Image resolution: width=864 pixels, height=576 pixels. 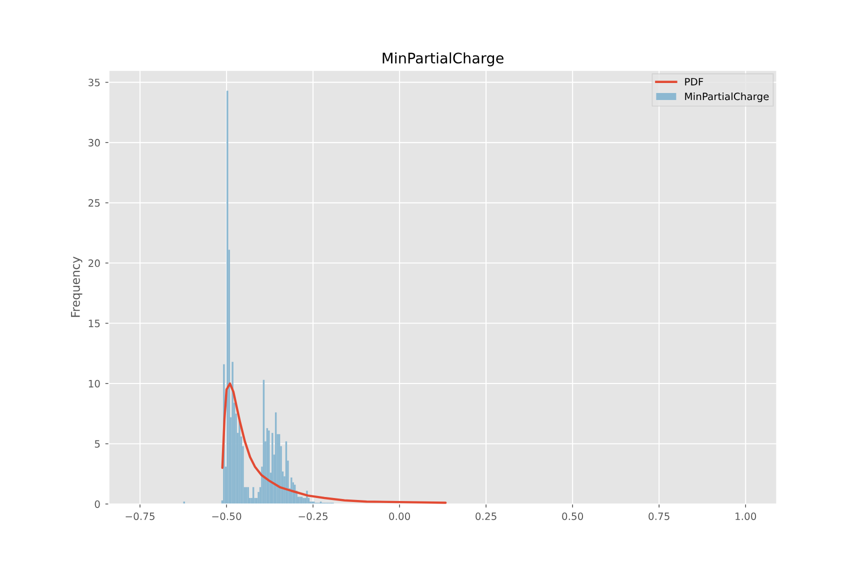 What do you see at coordinates (94, 142) in the screenshot?
I see `y-tick-label: 30` at bounding box center [94, 142].